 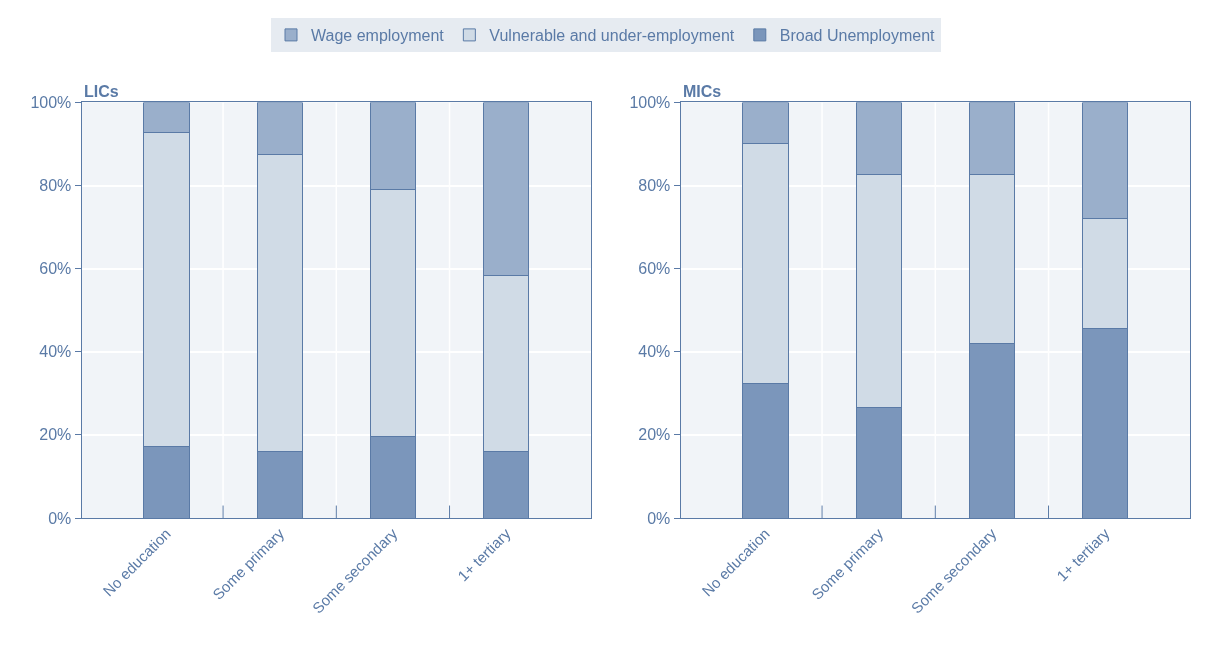 What do you see at coordinates (612, 36) in the screenshot?
I see `legend-label: Vulnerable and under-employment` at bounding box center [612, 36].